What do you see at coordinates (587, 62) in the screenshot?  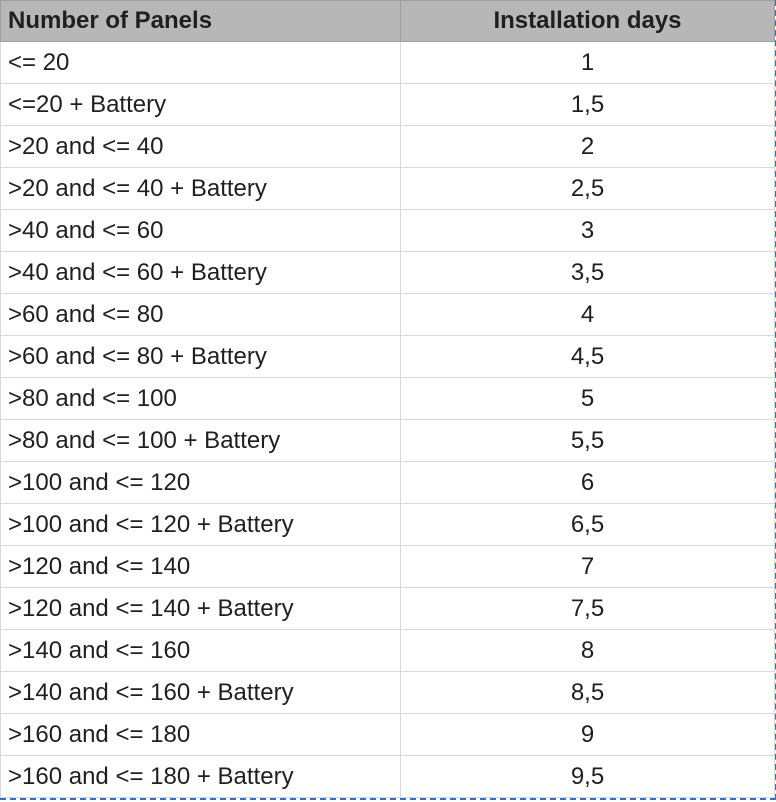 I see `installation-days-cell: 1` at bounding box center [587, 62].